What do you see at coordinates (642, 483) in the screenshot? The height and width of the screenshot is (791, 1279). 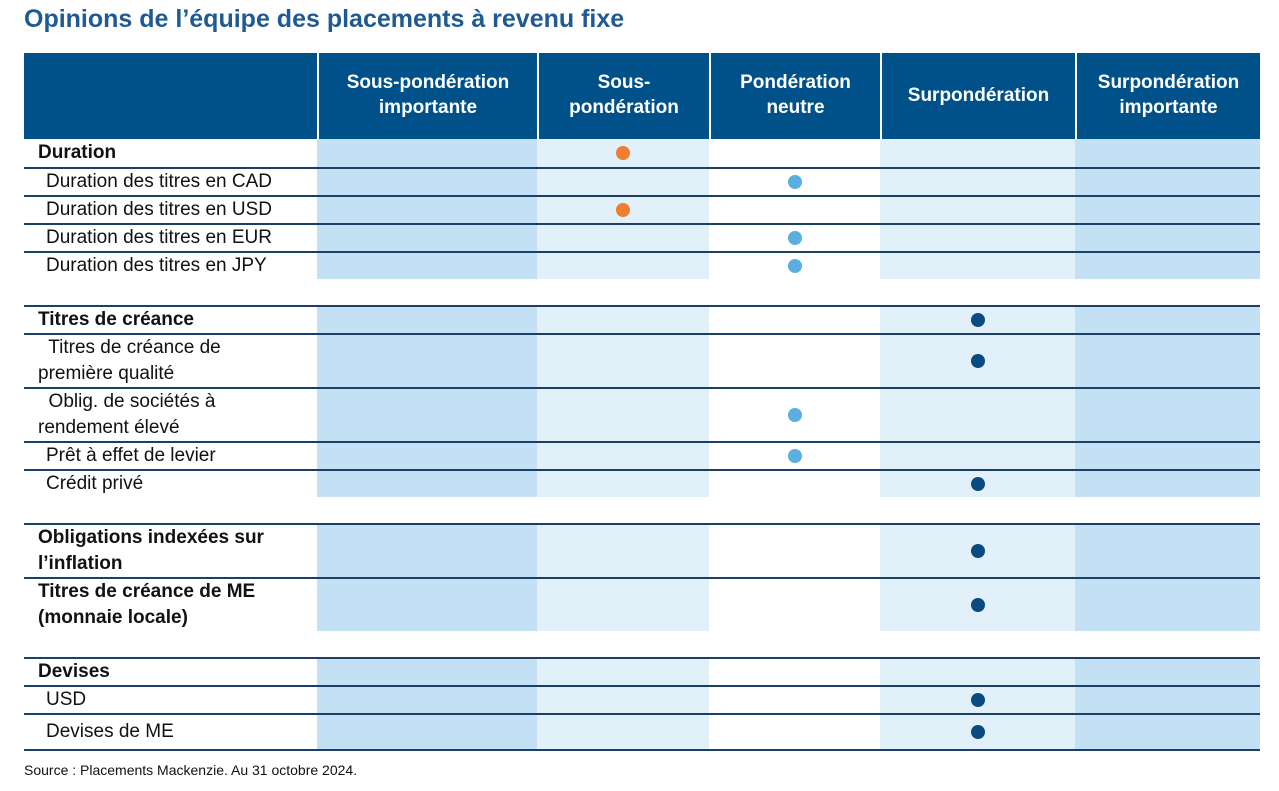 I see `table-row: Crédit privé` at bounding box center [642, 483].